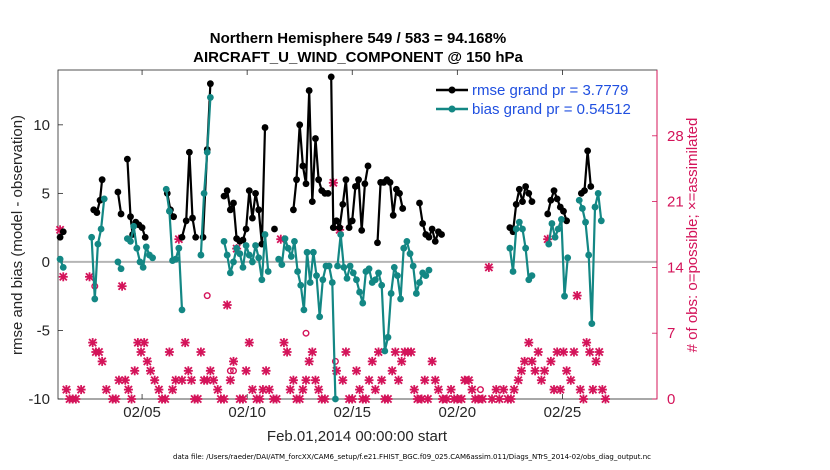 The height and width of the screenshot is (470, 830). What do you see at coordinates (46, 193) in the screenshot?
I see `y-tick-label: 5` at bounding box center [46, 193].